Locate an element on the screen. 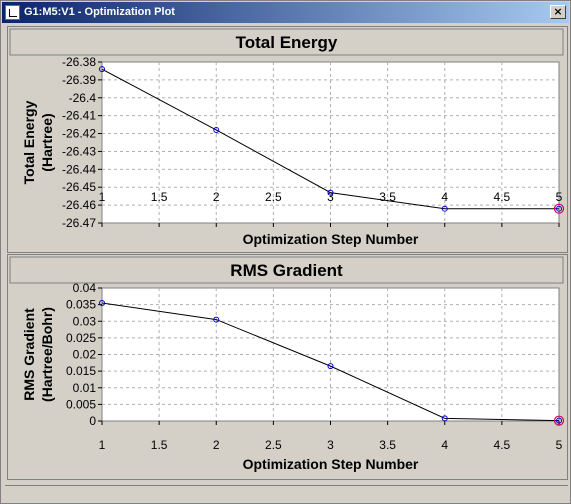 Image resolution: width=571 pixels, height=504 pixels. close-button: × is located at coordinates (558, 12).